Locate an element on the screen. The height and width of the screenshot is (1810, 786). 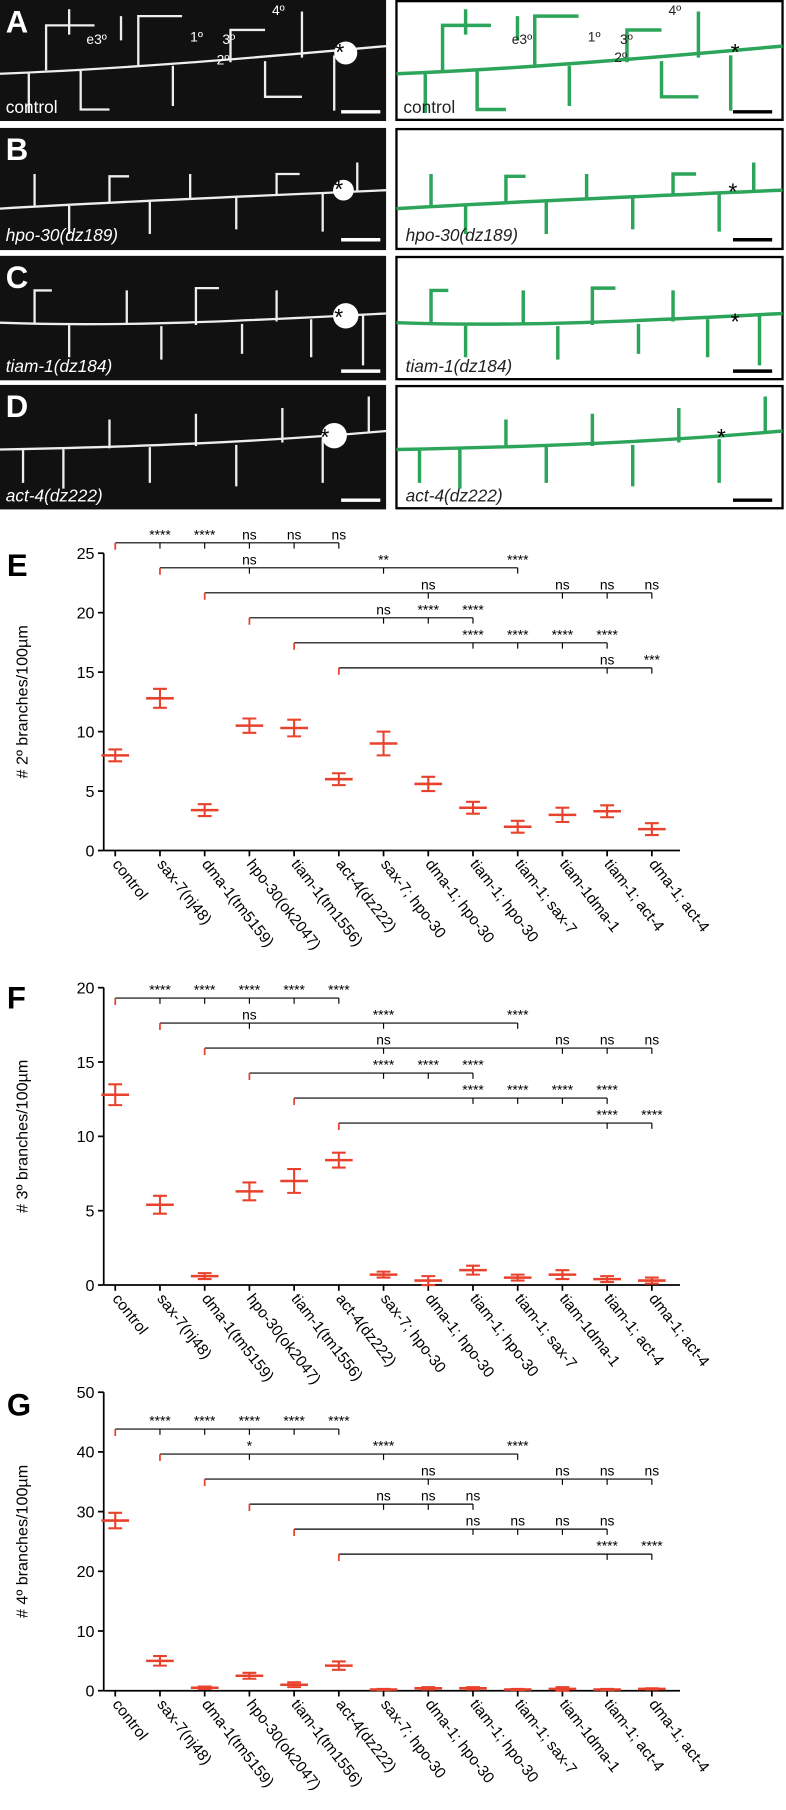
significance-label: ** is located at coordinates (383, 559).